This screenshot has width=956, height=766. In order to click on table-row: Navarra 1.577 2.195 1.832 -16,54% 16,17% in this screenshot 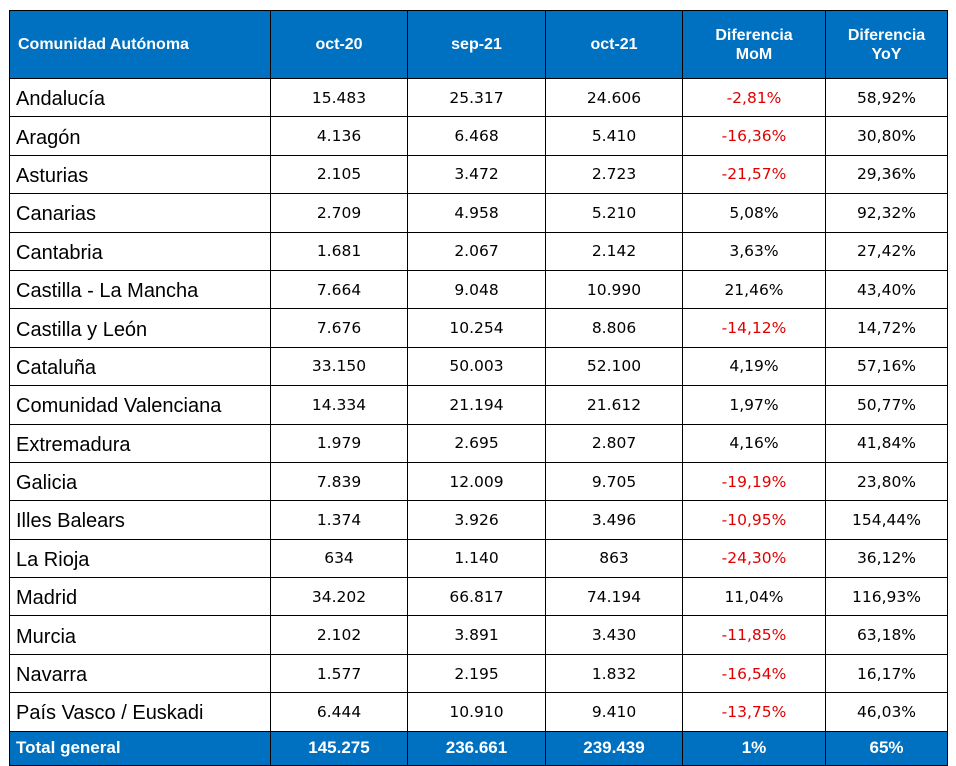, I will do `click(478, 673)`.